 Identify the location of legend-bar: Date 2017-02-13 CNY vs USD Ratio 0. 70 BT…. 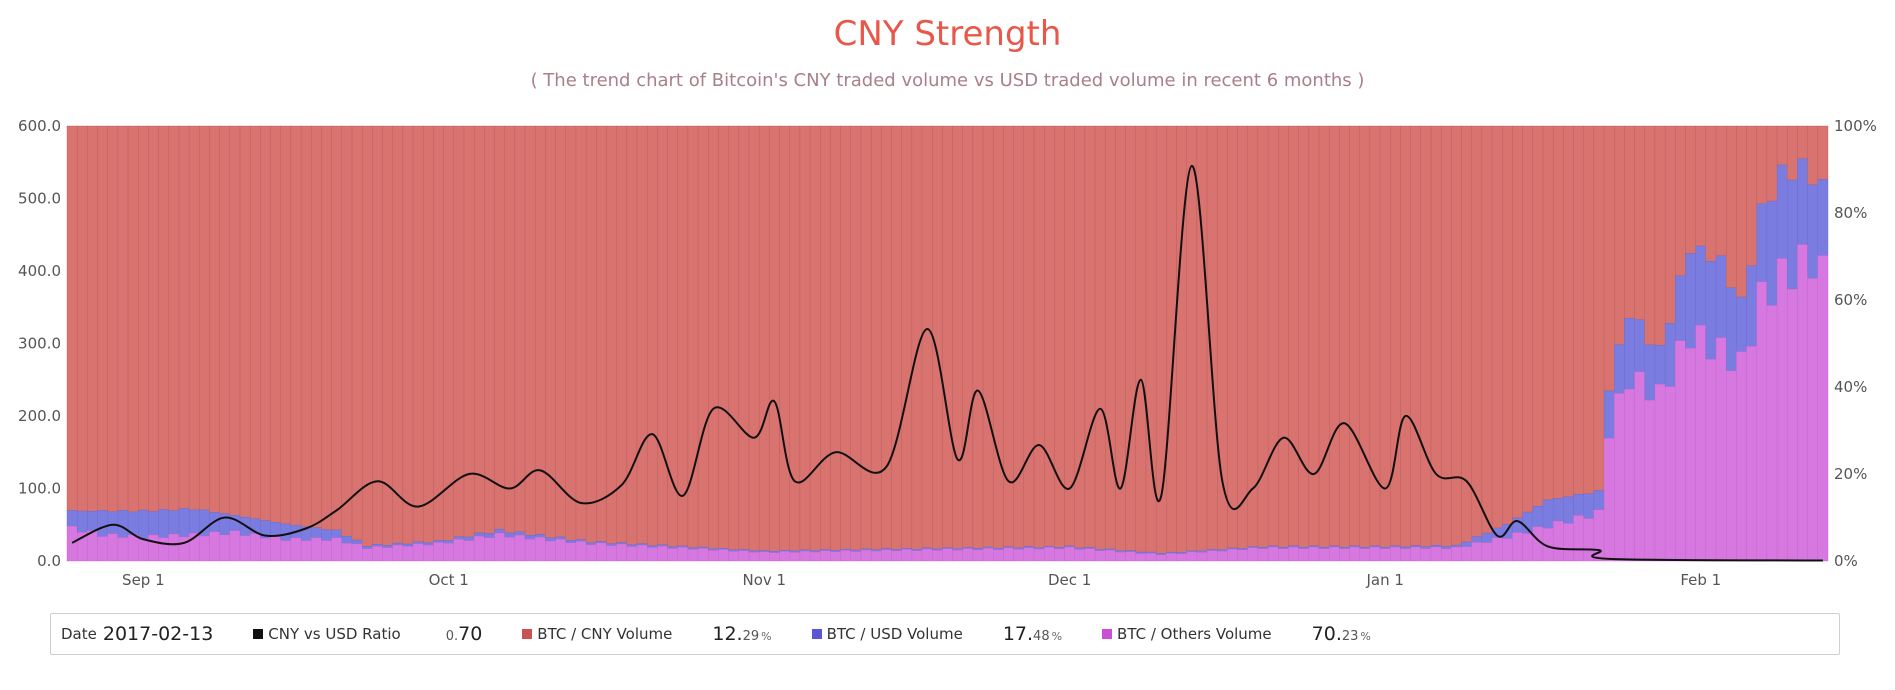
(945, 634).